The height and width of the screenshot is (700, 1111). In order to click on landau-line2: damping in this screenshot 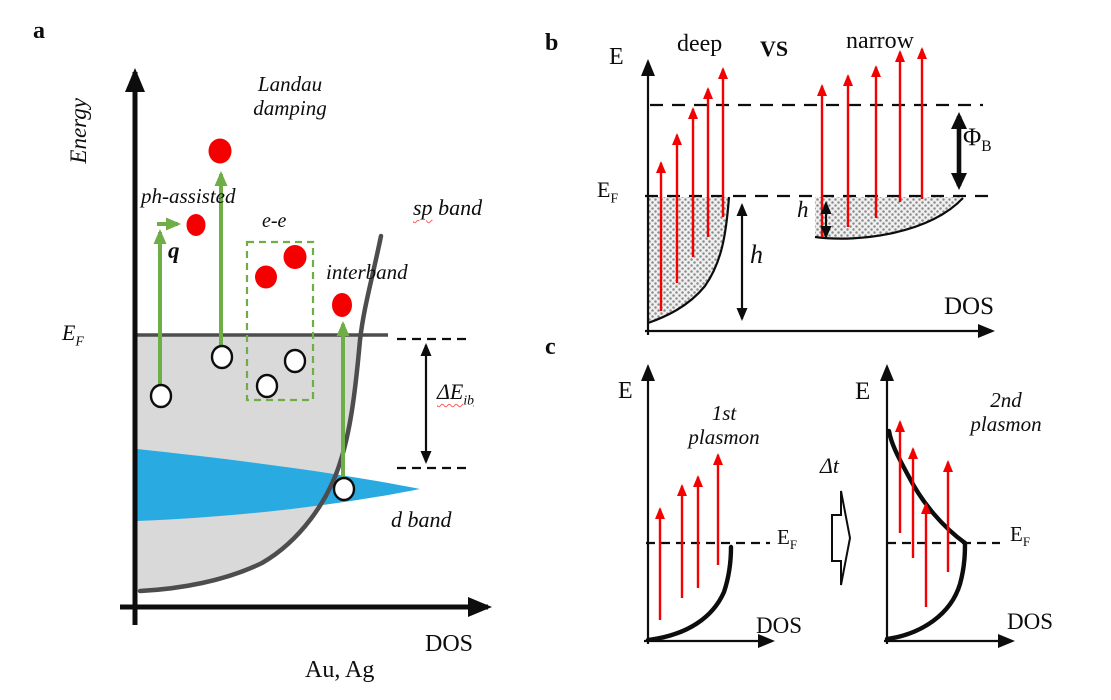, I will do `click(290, 108)`.